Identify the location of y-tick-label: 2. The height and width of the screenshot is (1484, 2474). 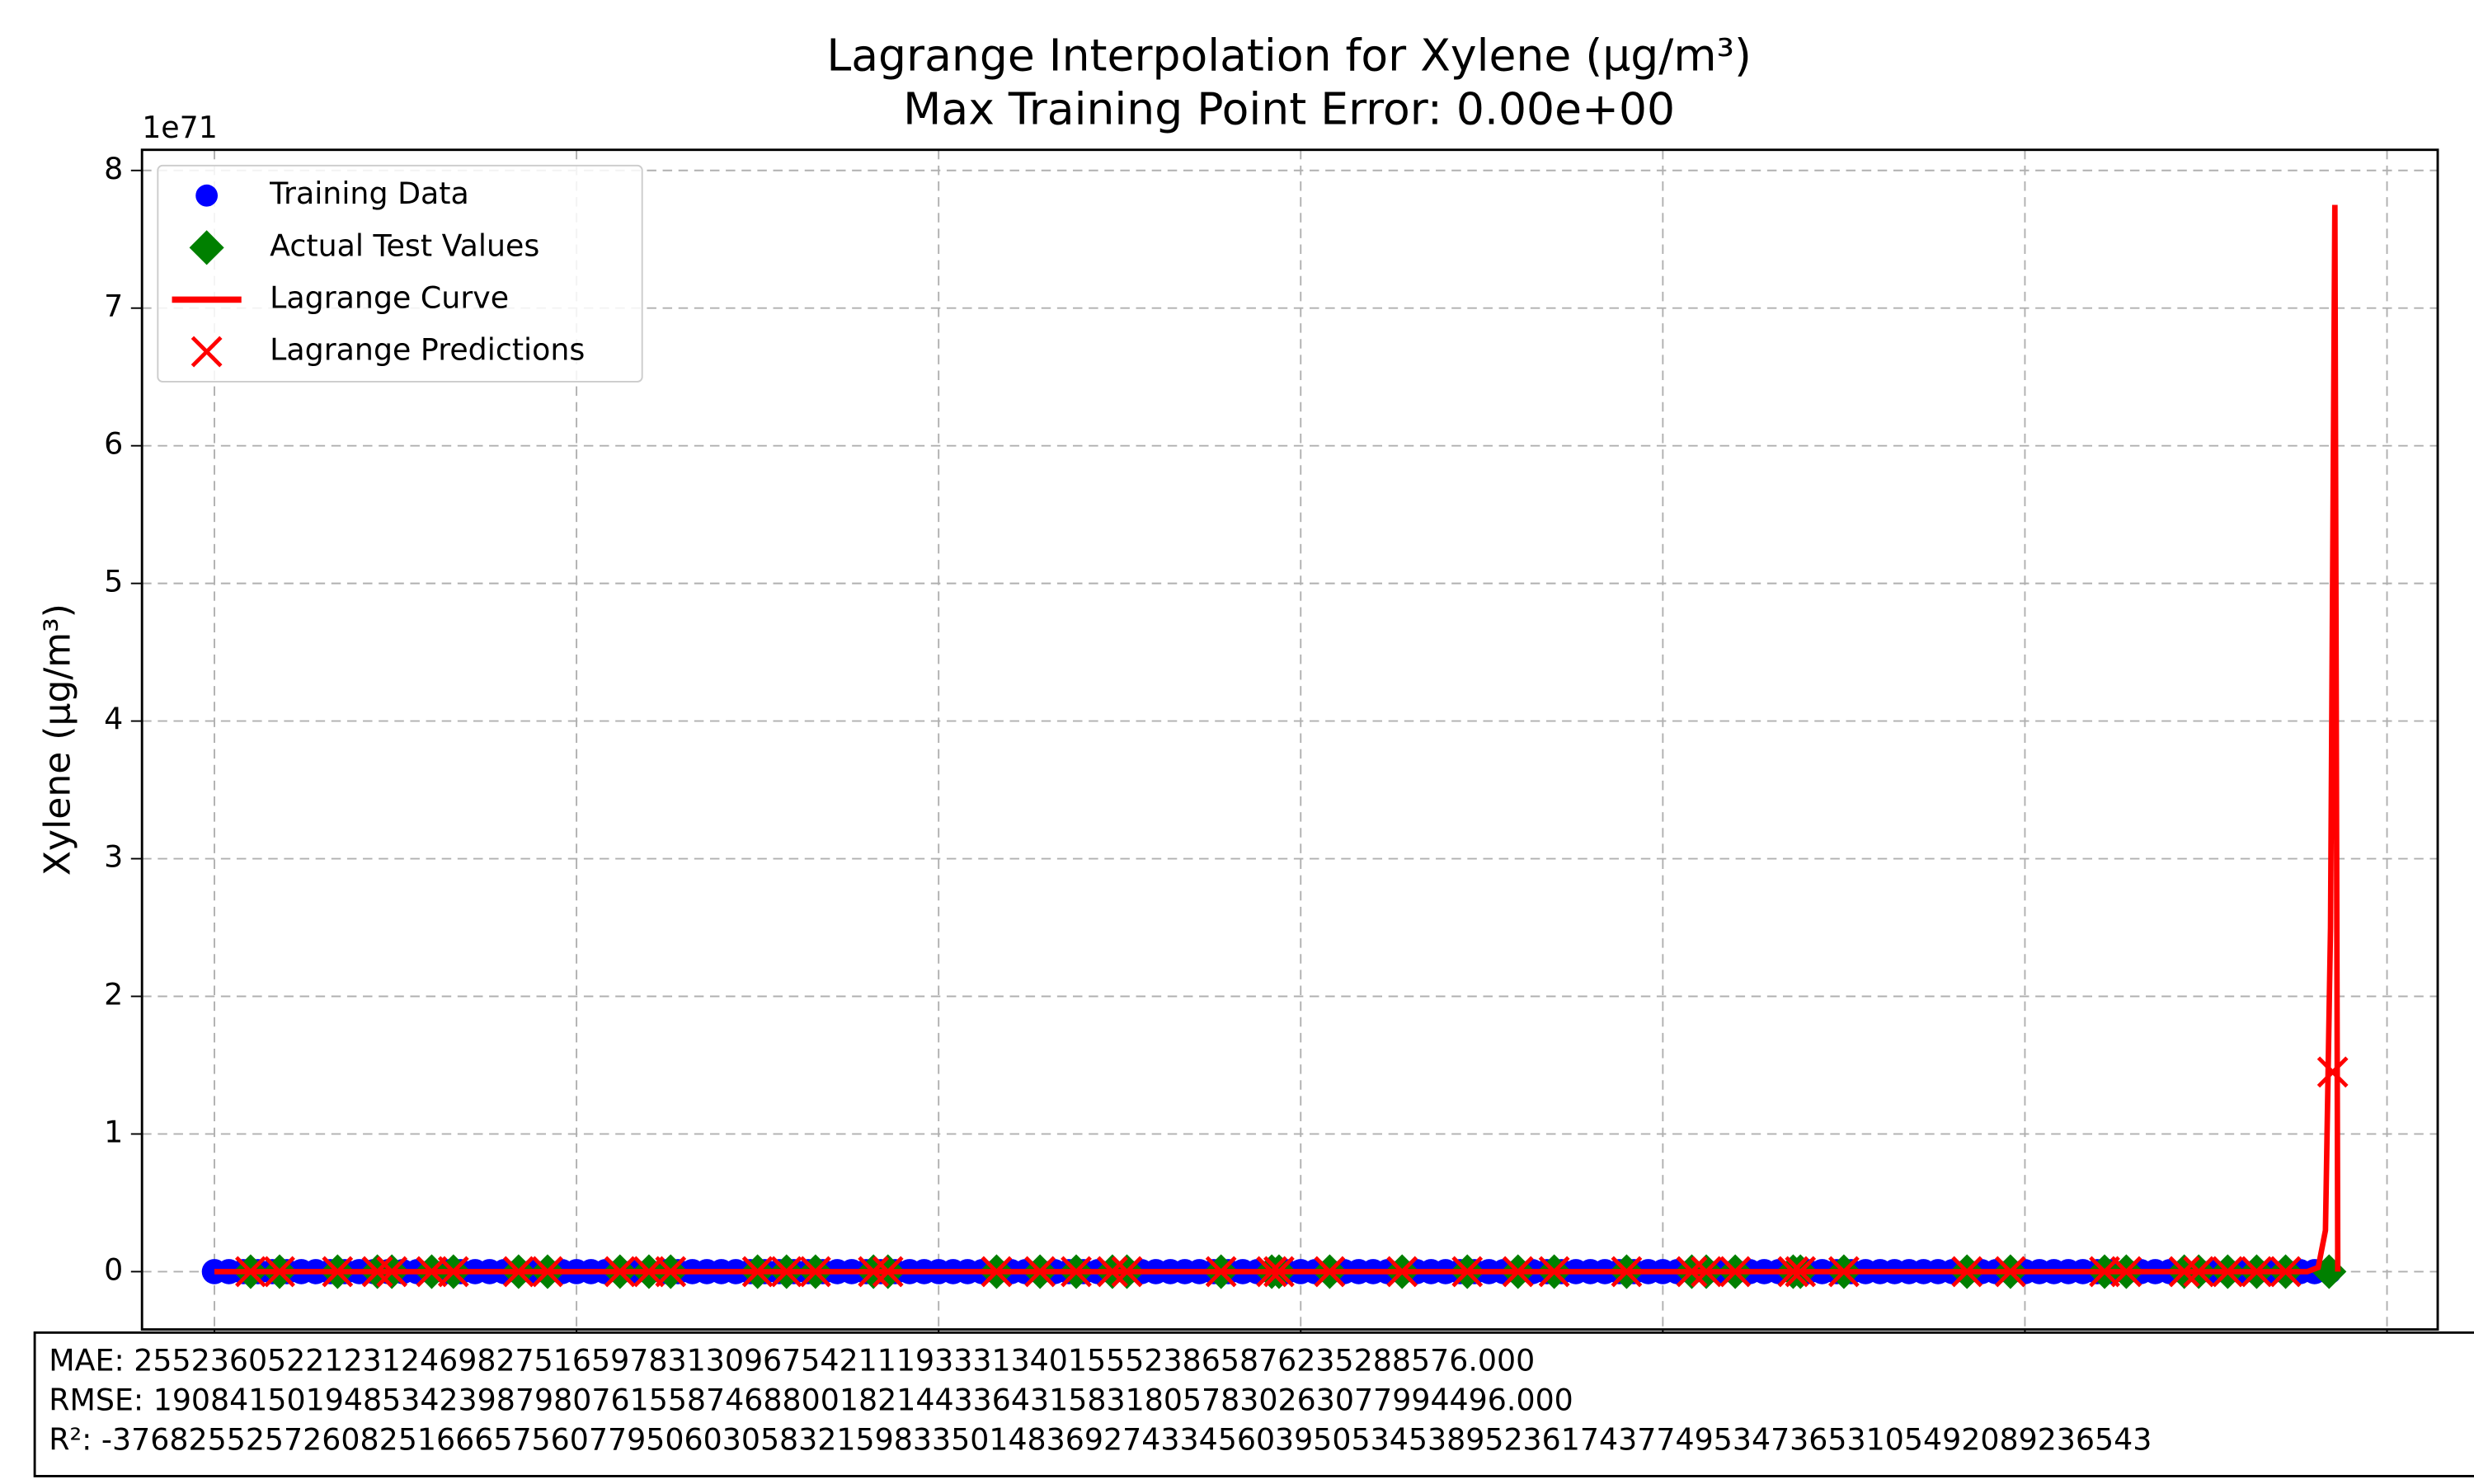
(113, 994).